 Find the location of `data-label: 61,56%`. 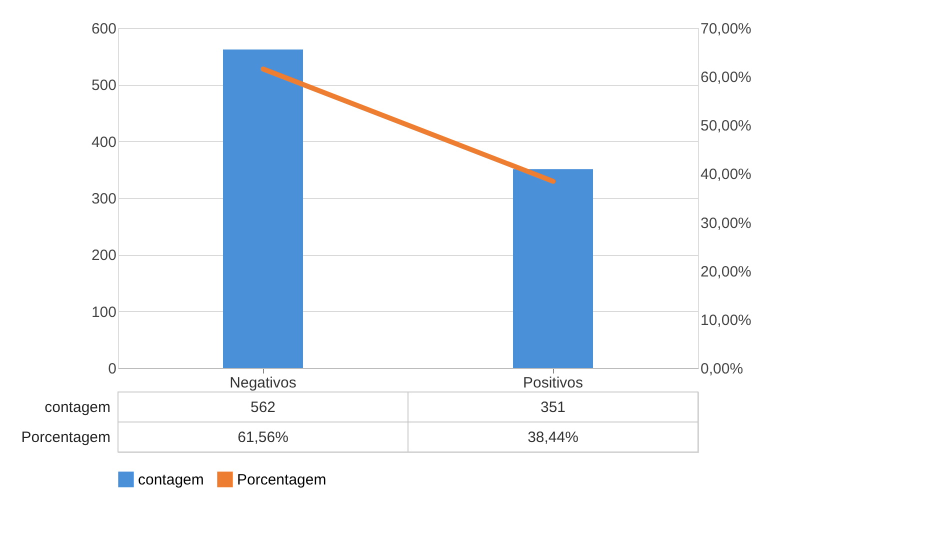

data-label: 61,56% is located at coordinates (263, 437).